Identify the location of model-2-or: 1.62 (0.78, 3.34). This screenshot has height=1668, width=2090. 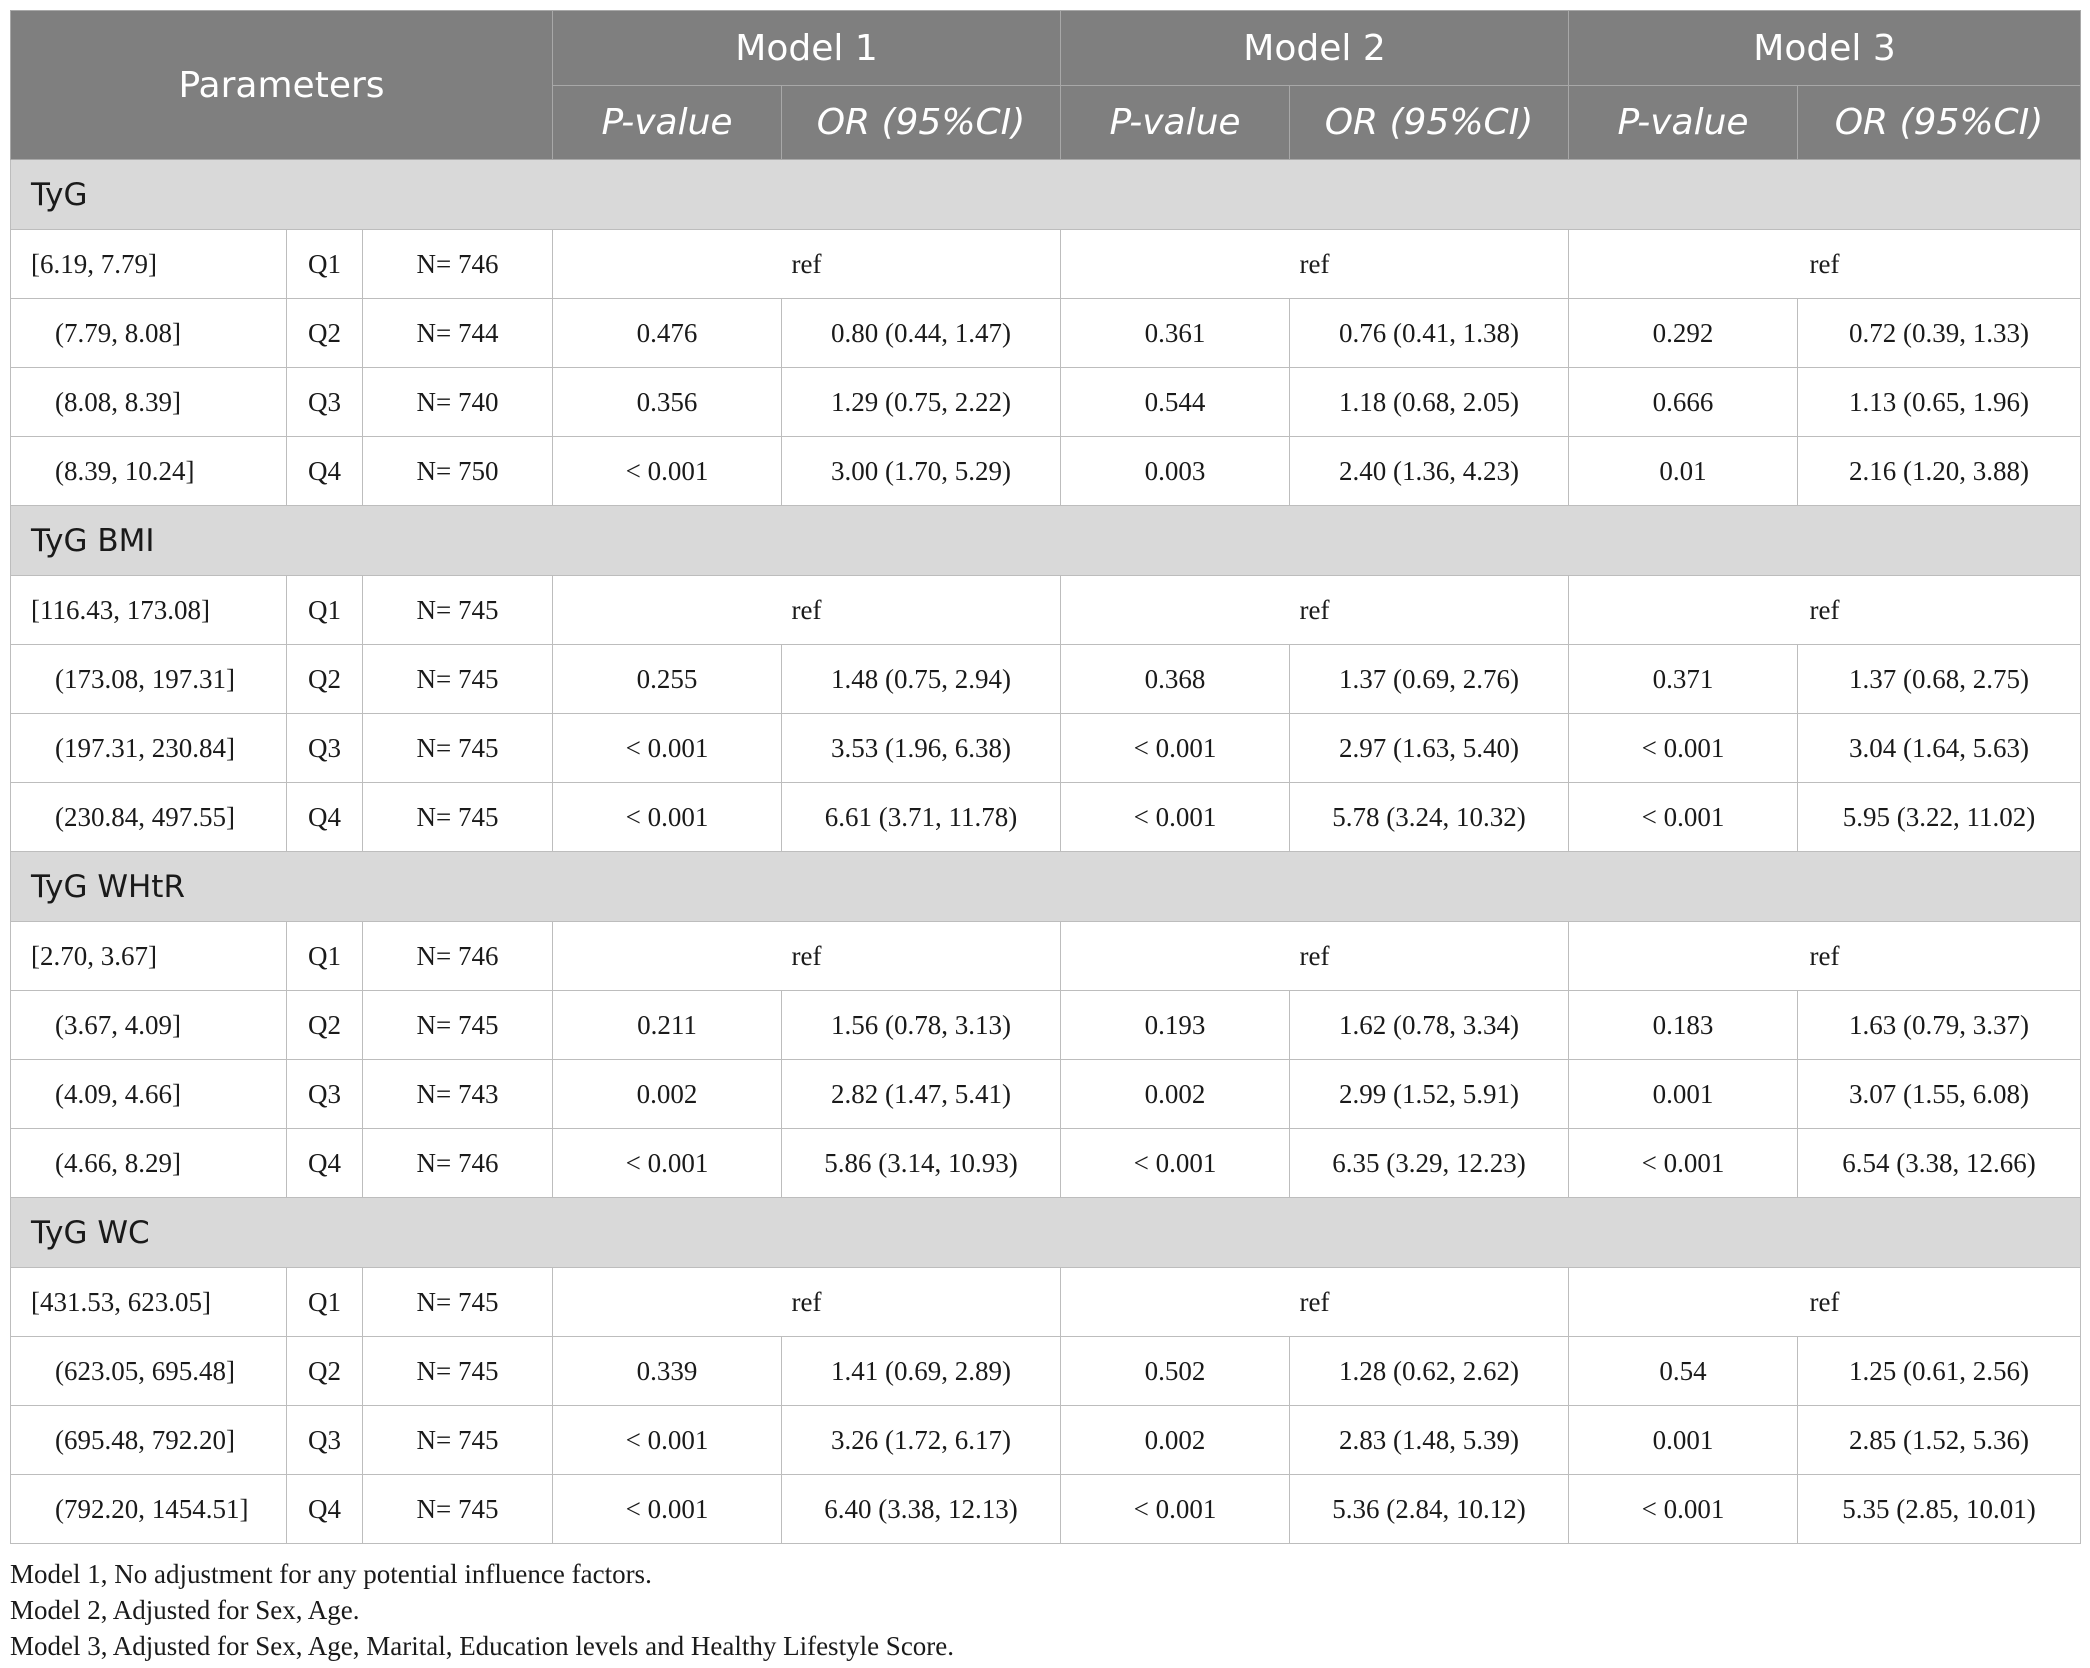
(1429, 1025).